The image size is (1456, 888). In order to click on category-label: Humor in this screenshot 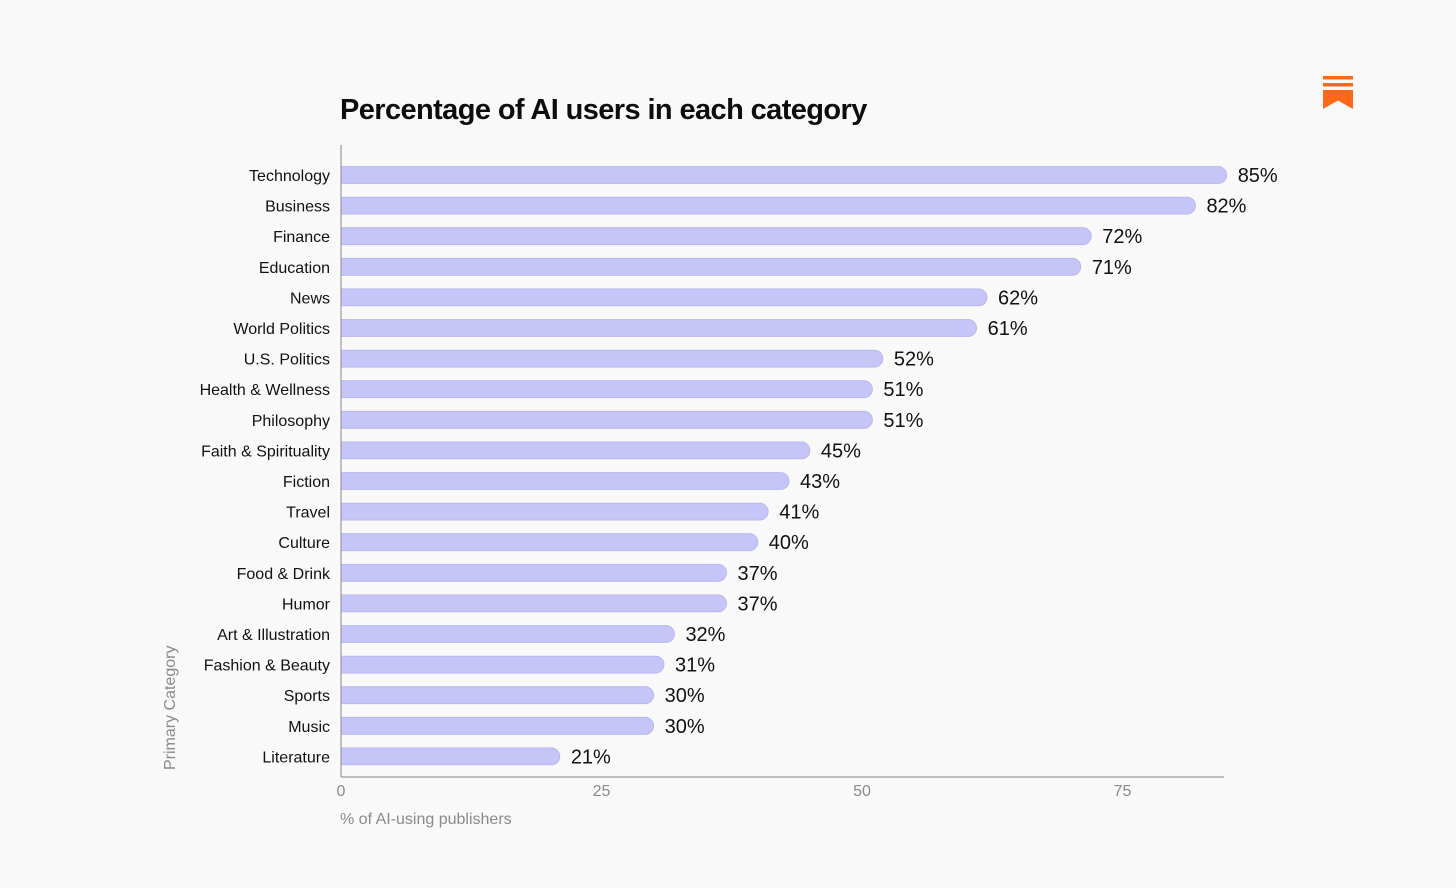, I will do `click(306, 604)`.